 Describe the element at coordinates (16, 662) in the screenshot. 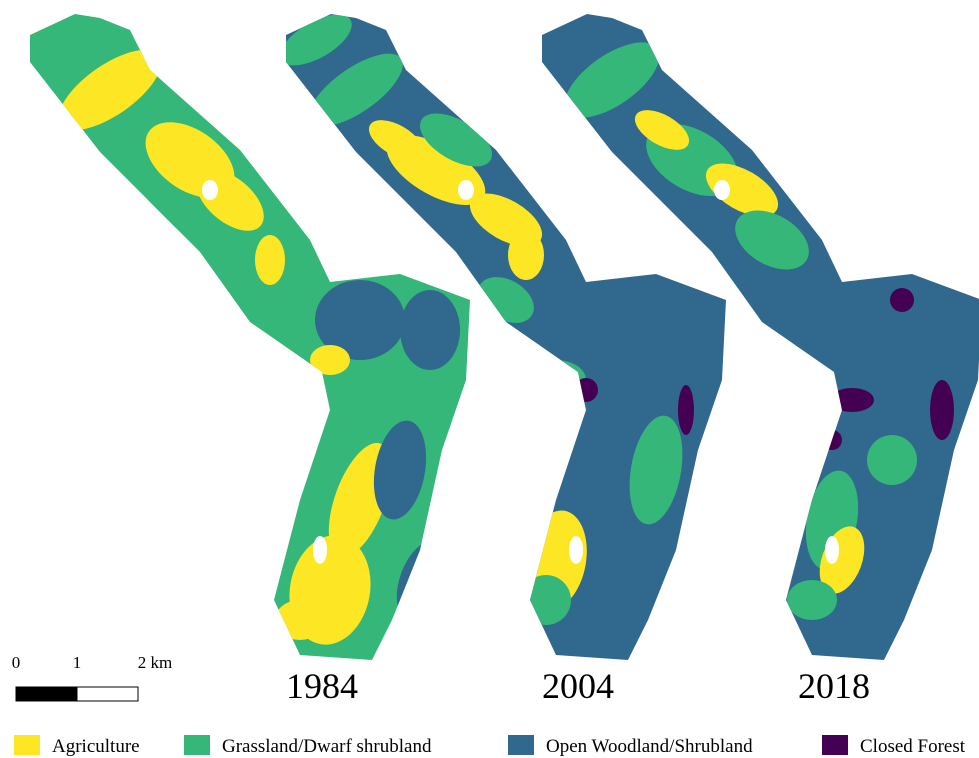

I see `scale-label: 0` at that location.